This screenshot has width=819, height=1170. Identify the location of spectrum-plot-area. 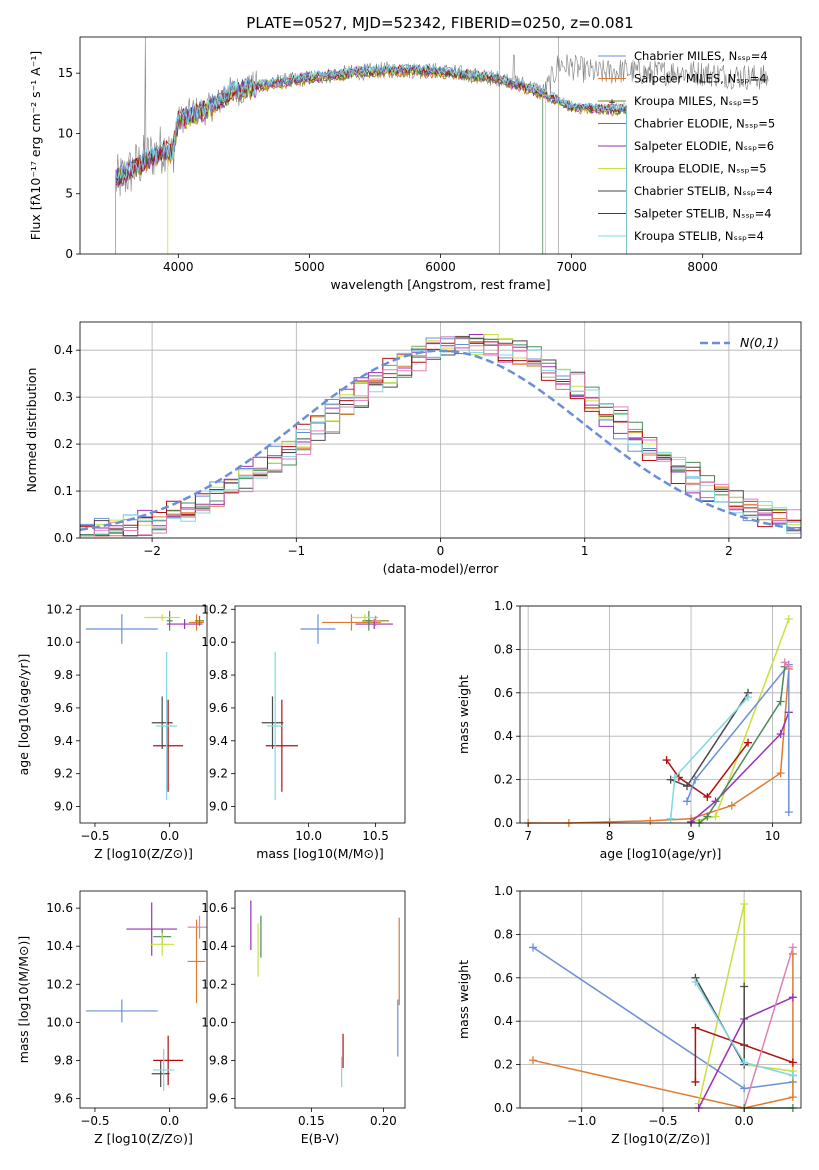
(442, 145).